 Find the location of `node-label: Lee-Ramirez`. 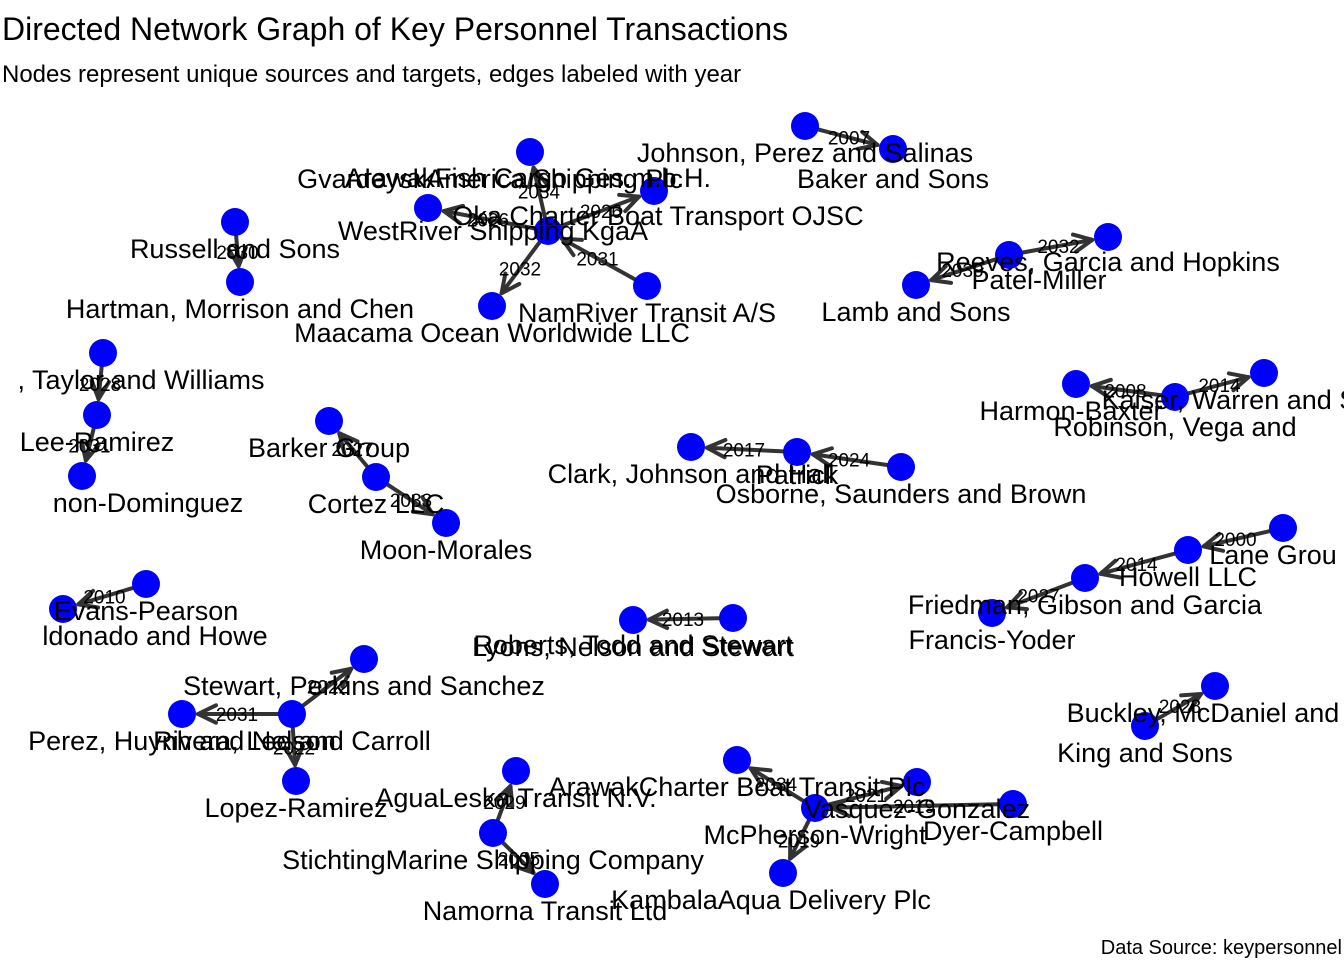

node-label: Lee-Ramirez is located at coordinates (97, 442).